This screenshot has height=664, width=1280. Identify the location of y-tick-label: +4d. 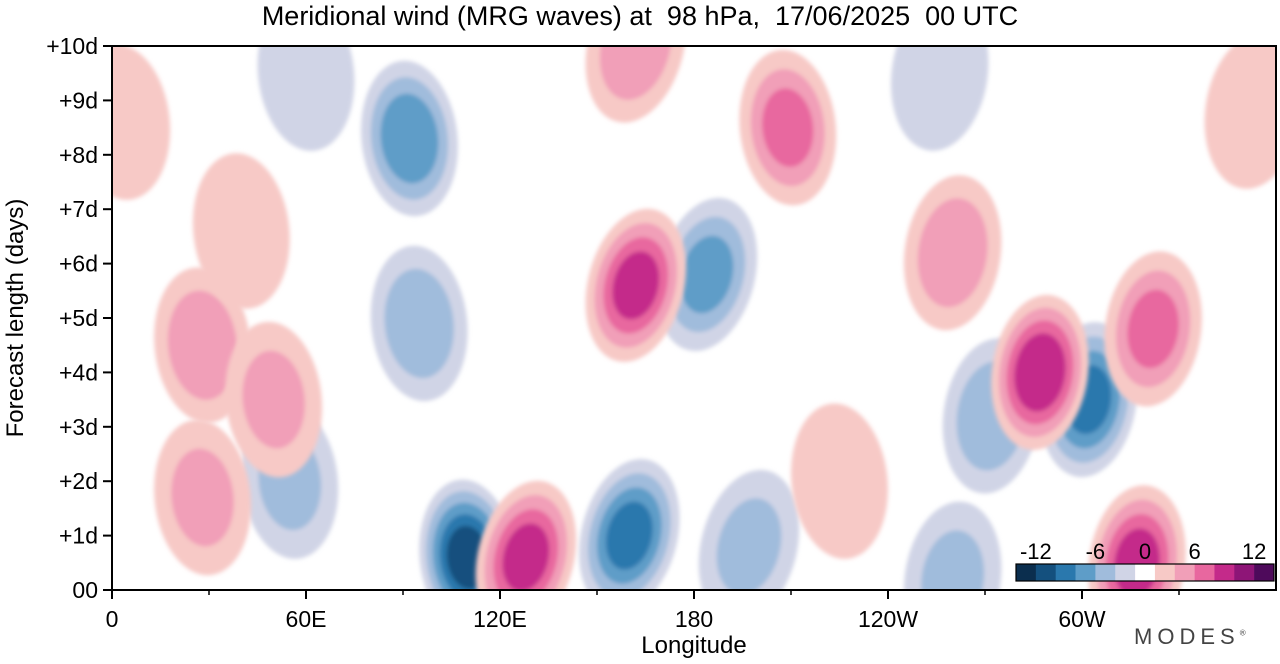
(78, 372).